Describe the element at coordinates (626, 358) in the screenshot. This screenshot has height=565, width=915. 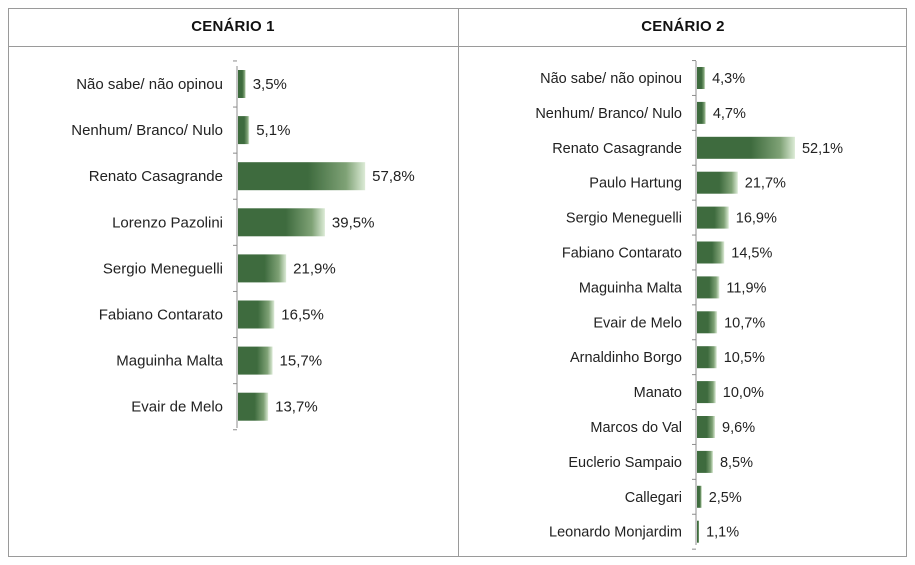
I see `category-label: Arnaldinho Borgo` at that location.